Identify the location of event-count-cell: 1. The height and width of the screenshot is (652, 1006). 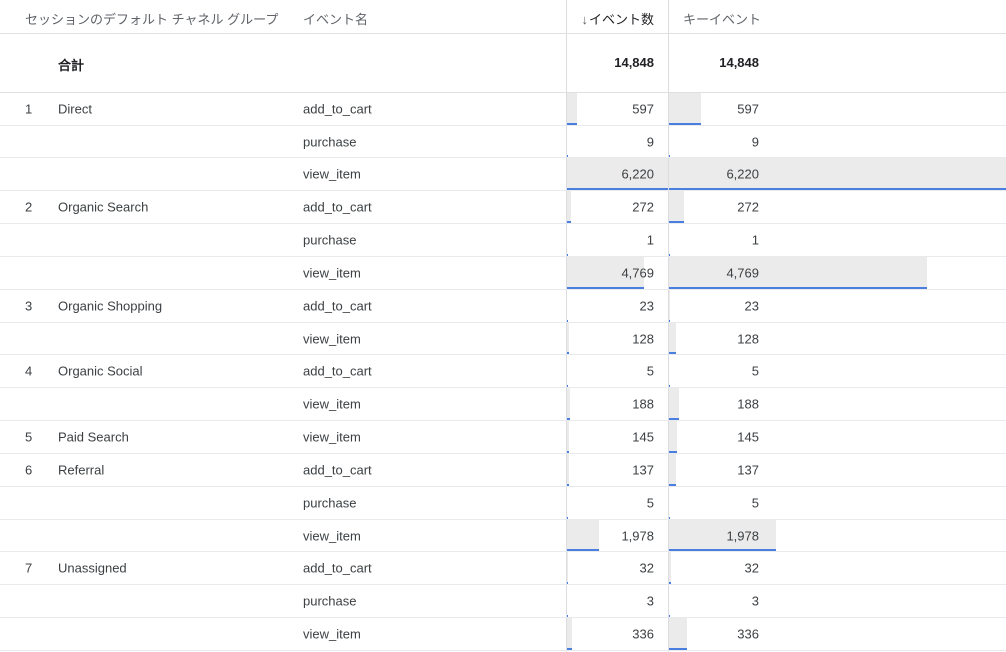
(650, 240).